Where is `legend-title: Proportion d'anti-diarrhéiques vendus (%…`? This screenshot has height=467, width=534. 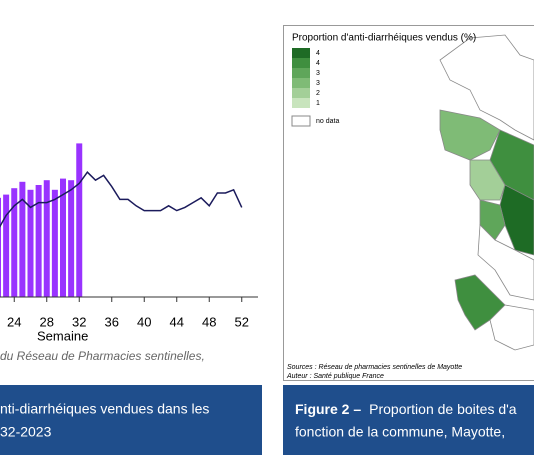 legend-title: Proportion d'anti-diarrhéiques vendus (%… is located at coordinates (384, 38).